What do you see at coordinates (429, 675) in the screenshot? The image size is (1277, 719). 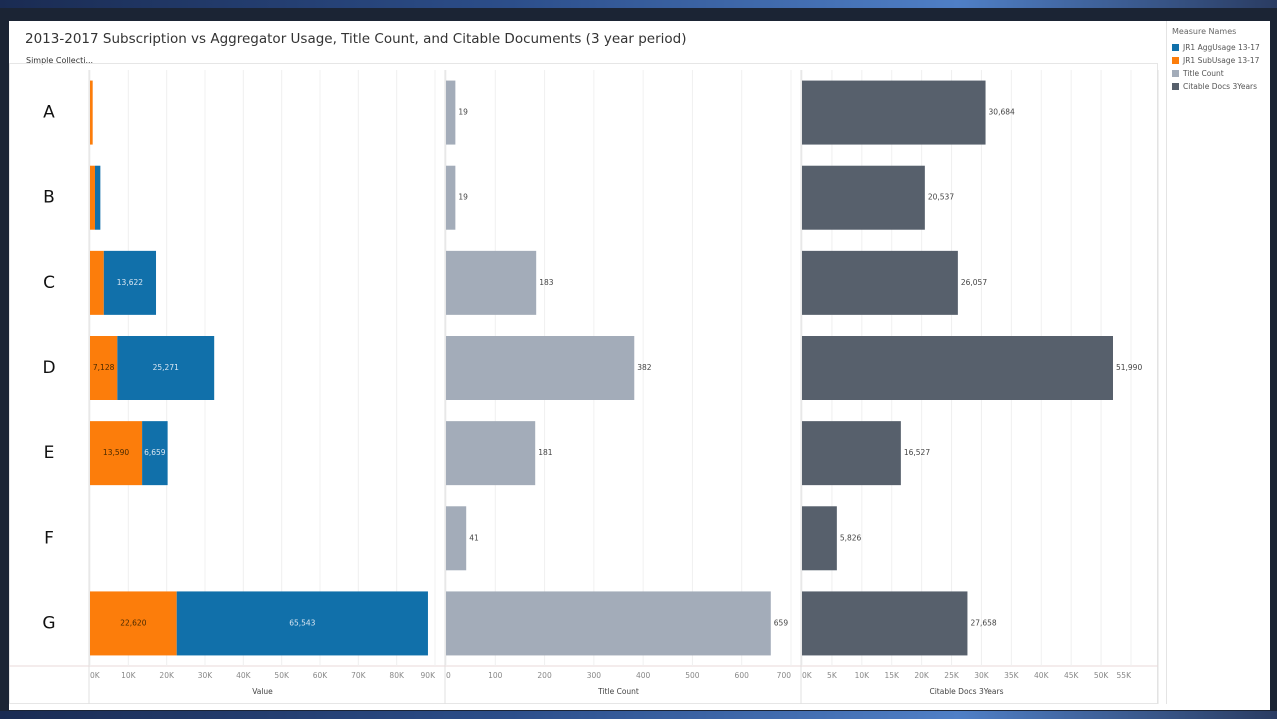 I see `tick-label: 90K` at bounding box center [429, 675].